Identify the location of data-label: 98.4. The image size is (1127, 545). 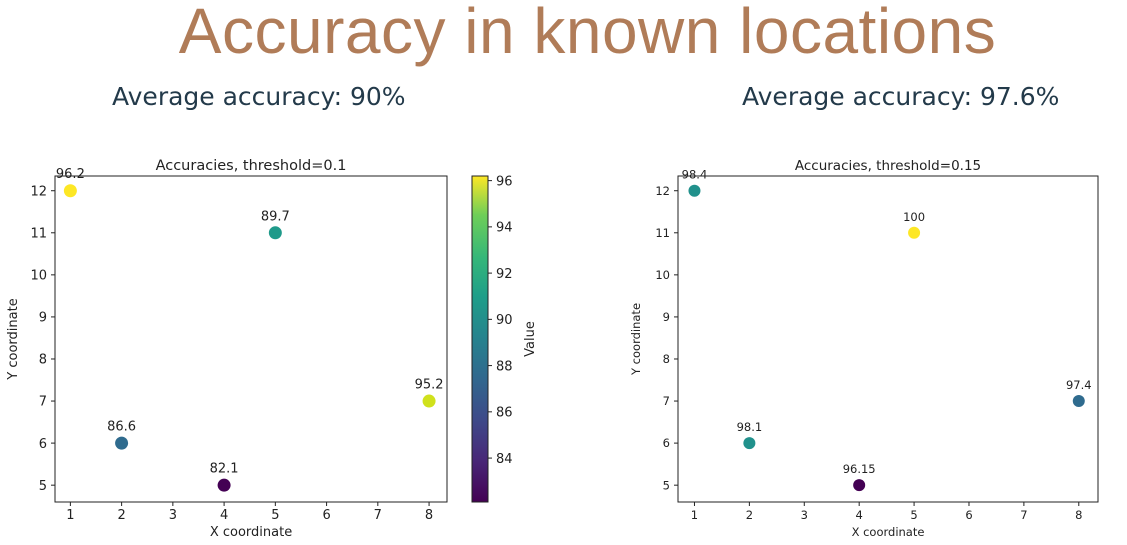
(695, 175).